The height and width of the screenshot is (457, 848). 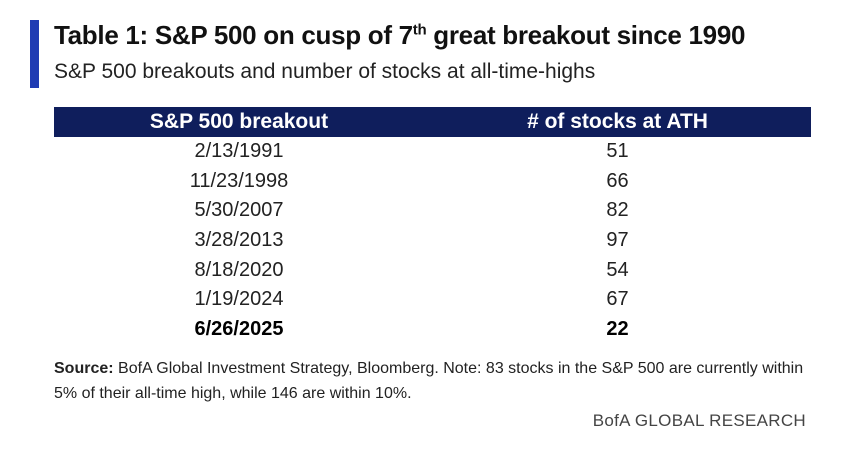 What do you see at coordinates (432, 152) in the screenshot?
I see `table-row: 2/13/1991 51` at bounding box center [432, 152].